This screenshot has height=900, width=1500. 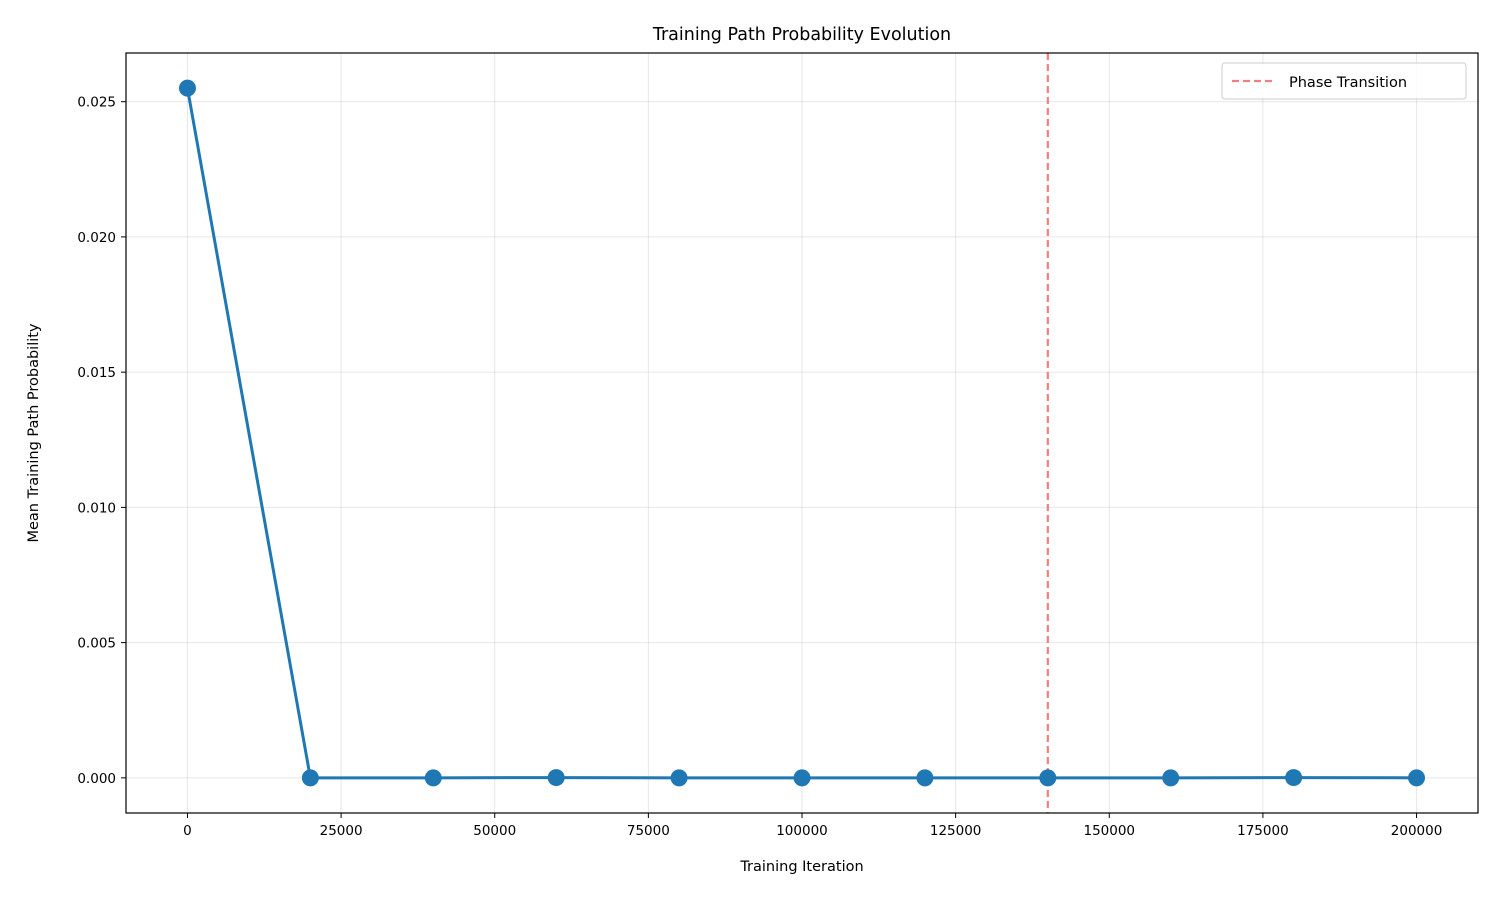 What do you see at coordinates (801, 867) in the screenshot?
I see `x-axis-label: Training Iteration` at bounding box center [801, 867].